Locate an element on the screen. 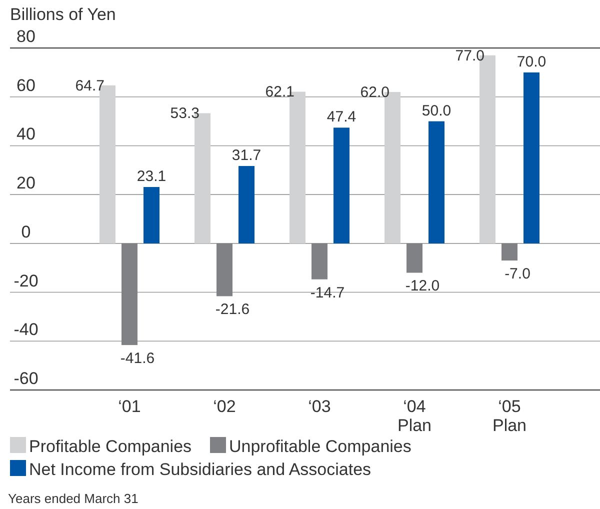  data-label: 62.0 is located at coordinates (375, 92).